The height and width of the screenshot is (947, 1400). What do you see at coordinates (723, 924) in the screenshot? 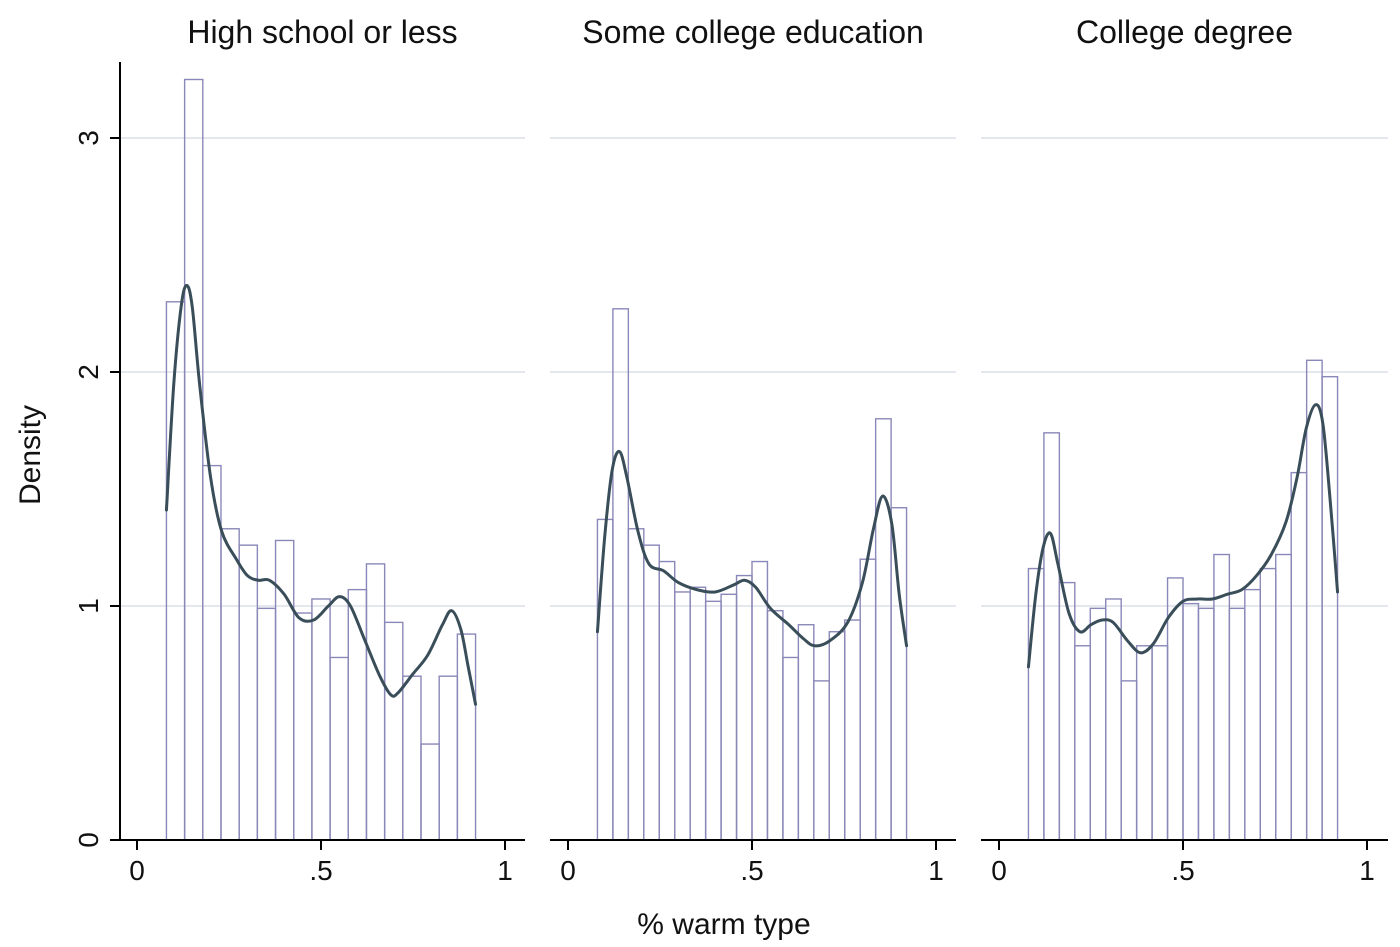
I see `x-axis-label: % warm type` at bounding box center [723, 924].